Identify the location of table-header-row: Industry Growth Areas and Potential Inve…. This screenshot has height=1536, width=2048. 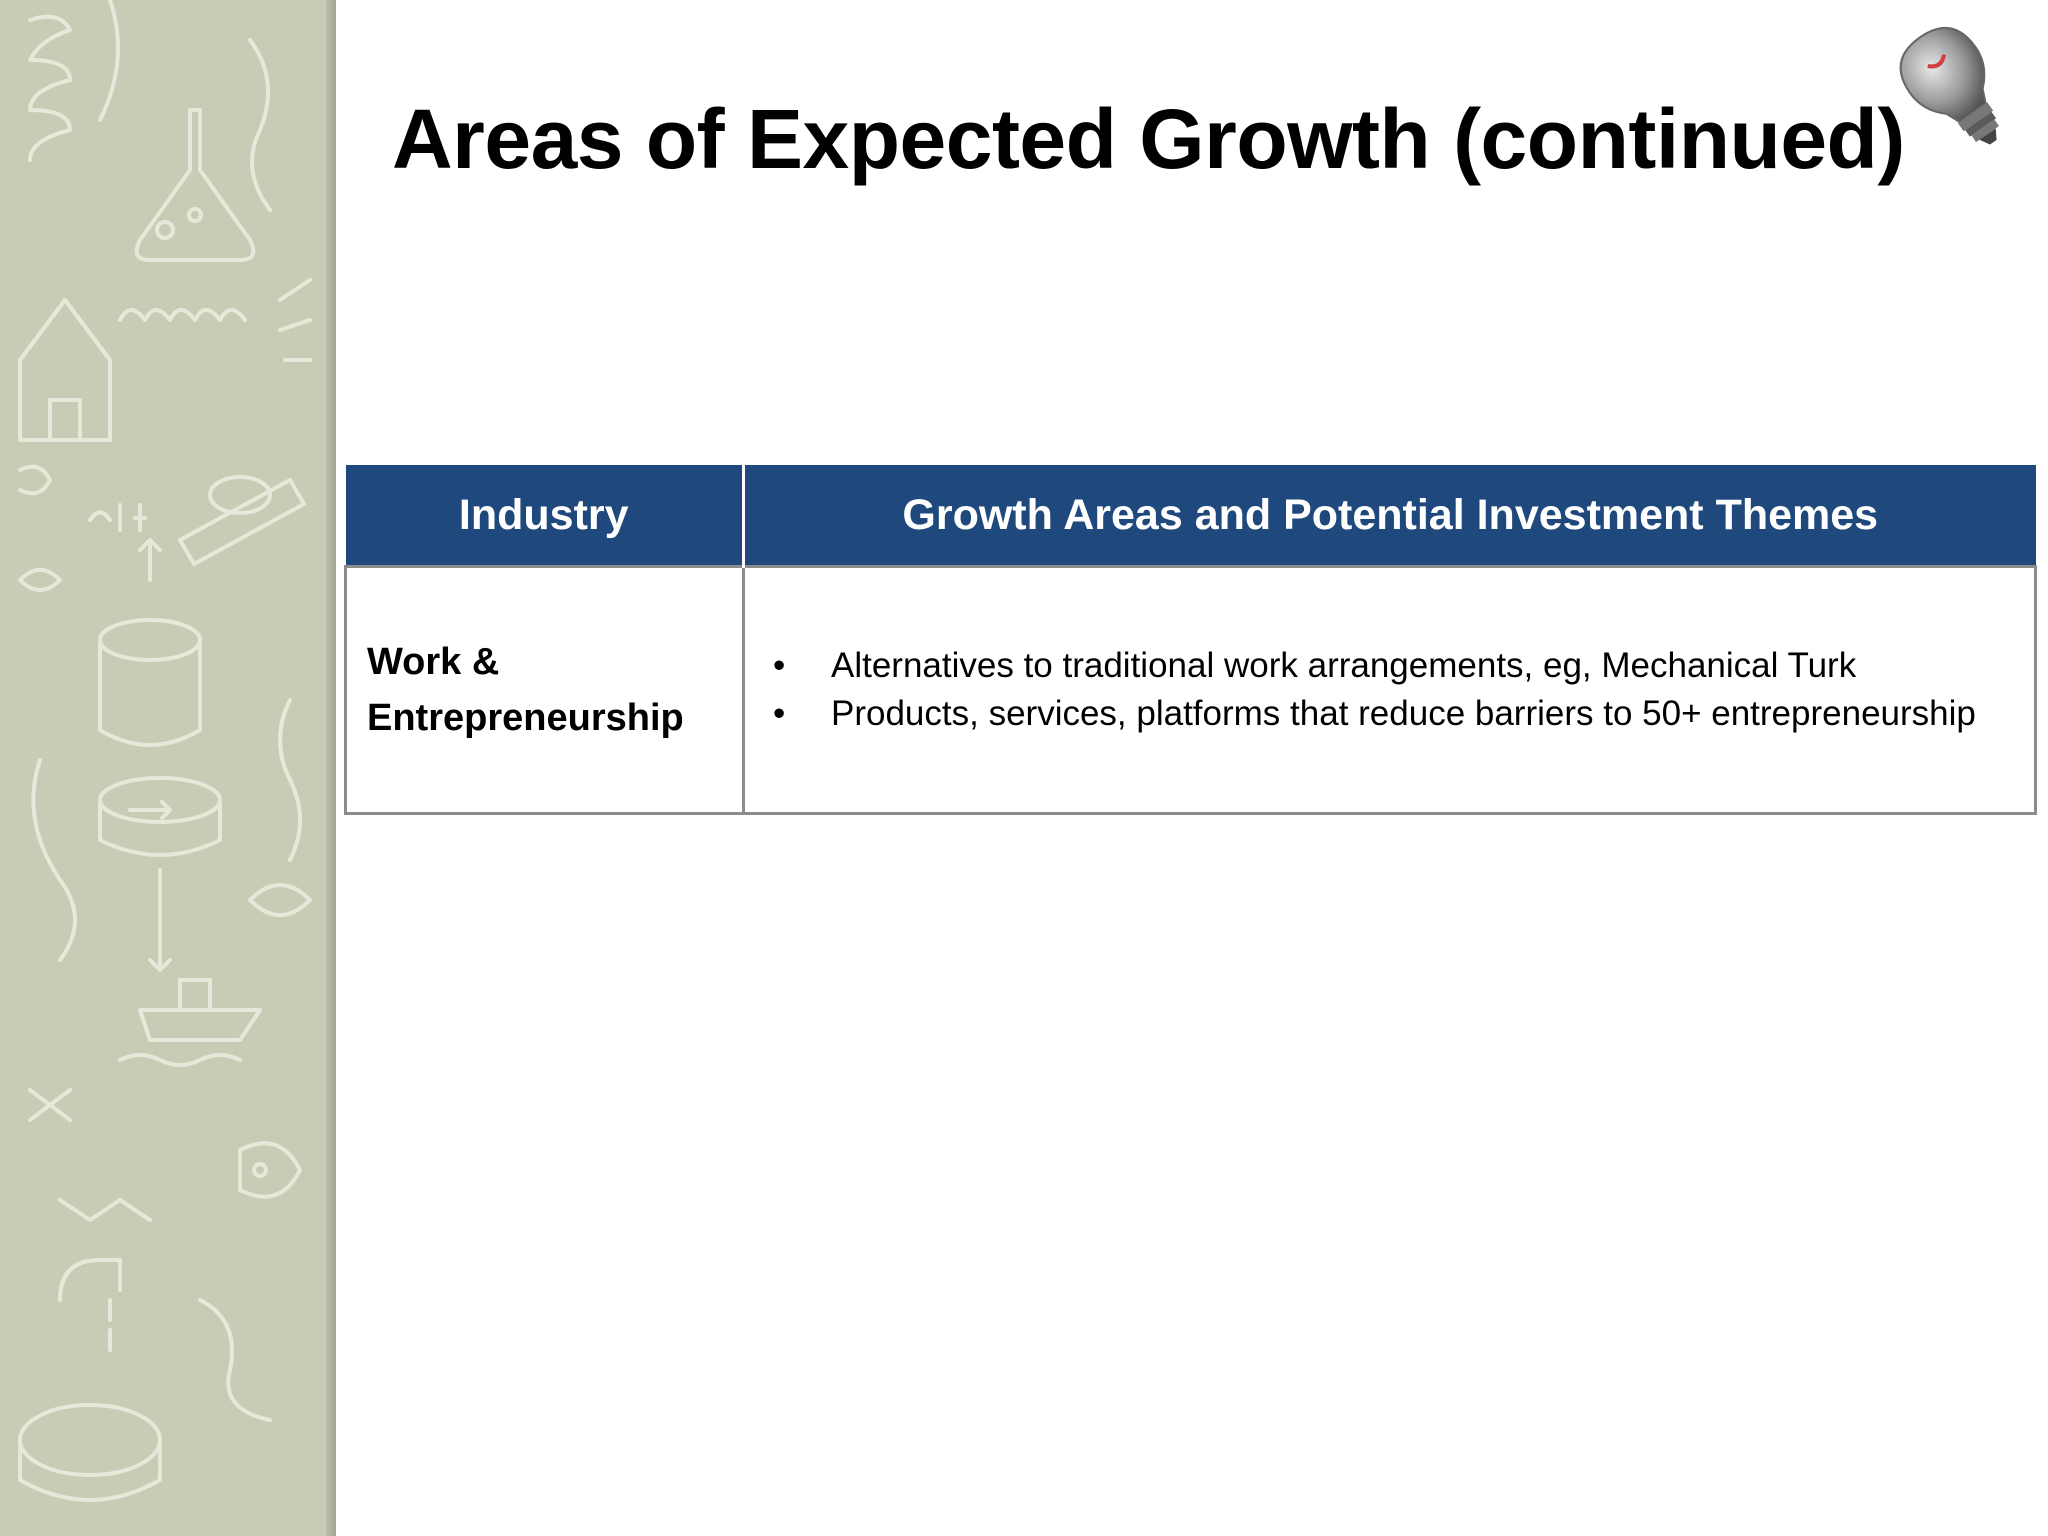
(1190, 516).